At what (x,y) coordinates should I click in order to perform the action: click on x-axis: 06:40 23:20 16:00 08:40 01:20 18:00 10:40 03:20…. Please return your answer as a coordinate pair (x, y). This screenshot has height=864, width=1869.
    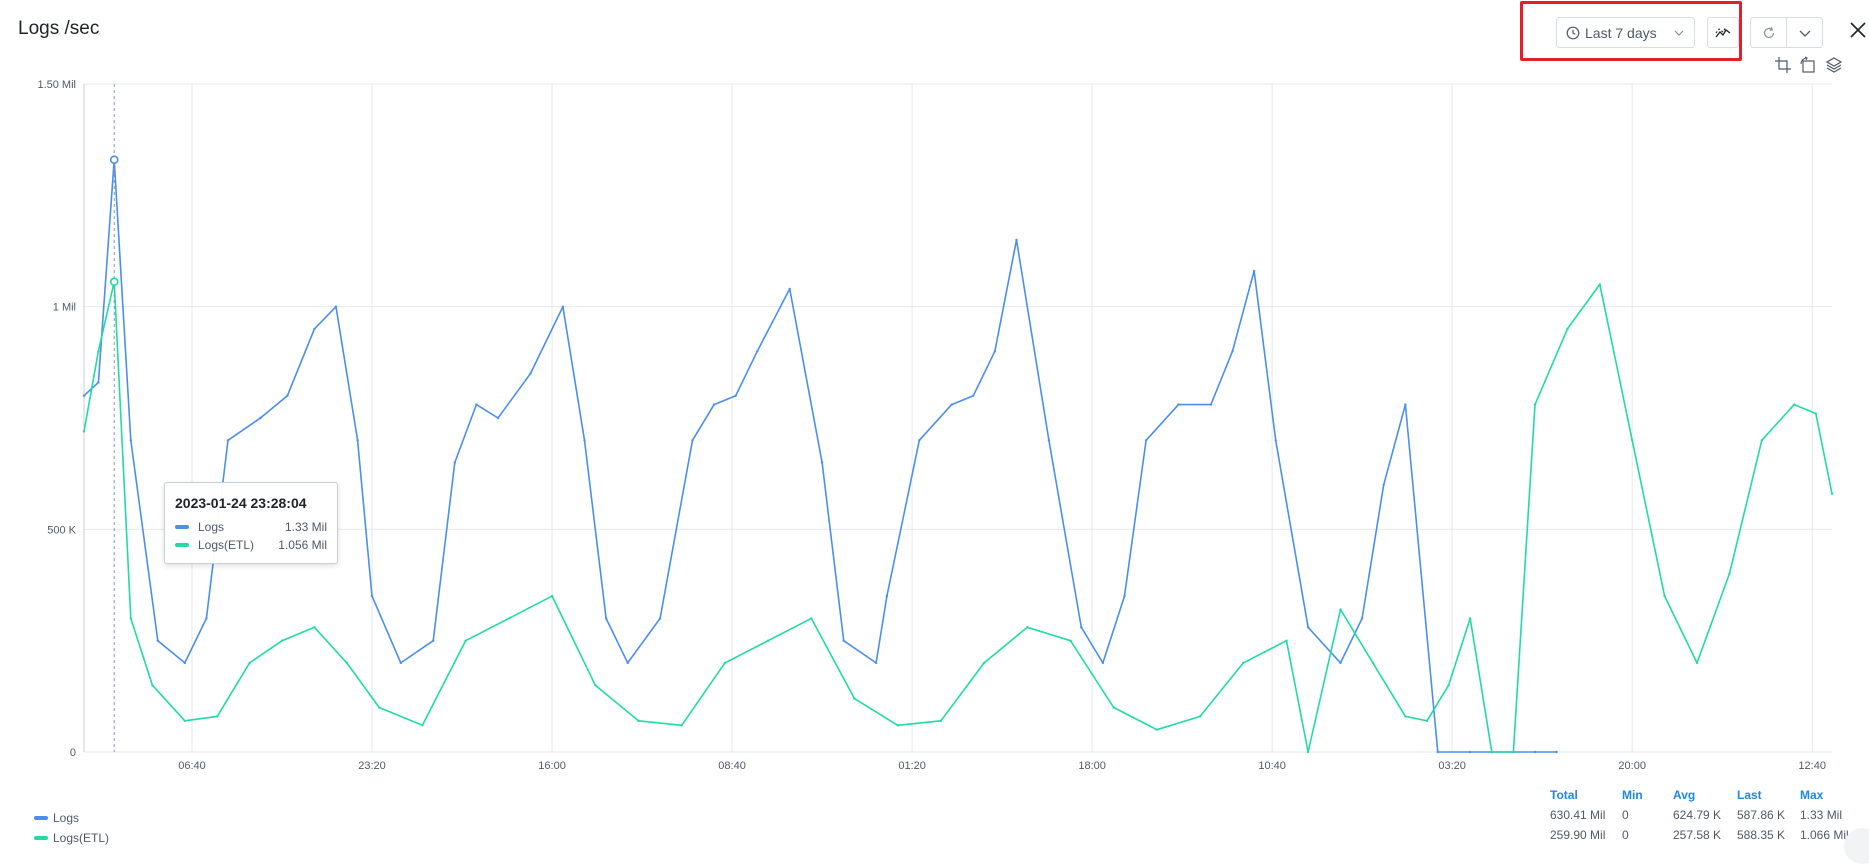
    Looking at the image, I should click on (1002, 766).